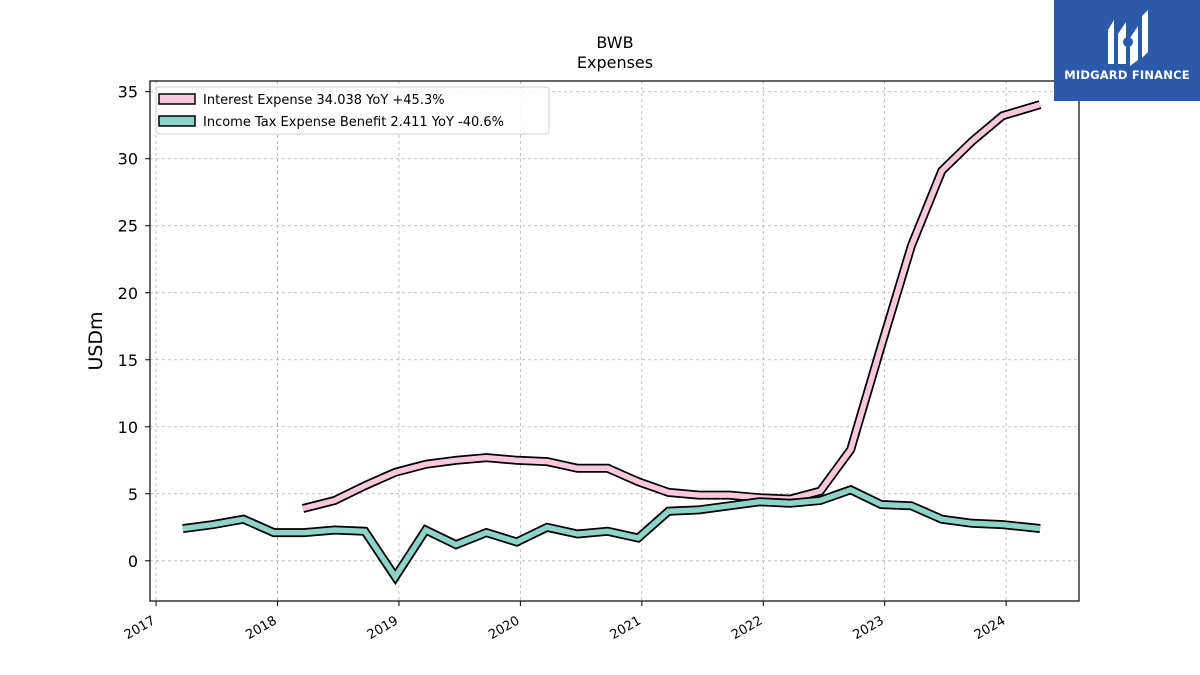 The image size is (1200, 675). I want to click on legend-box, so click(352, 110).